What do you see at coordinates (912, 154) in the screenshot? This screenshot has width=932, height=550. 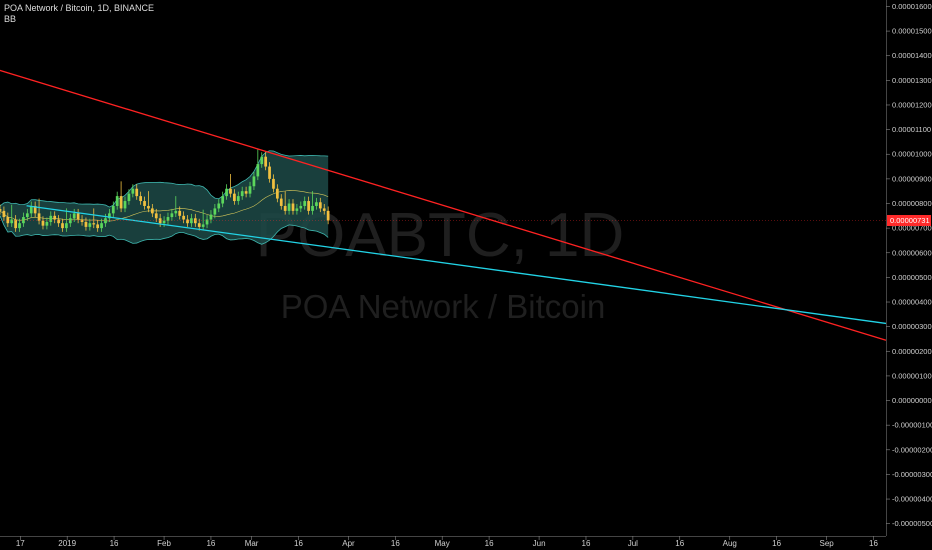 I see `y-tick-label: 0.00001000` at bounding box center [912, 154].